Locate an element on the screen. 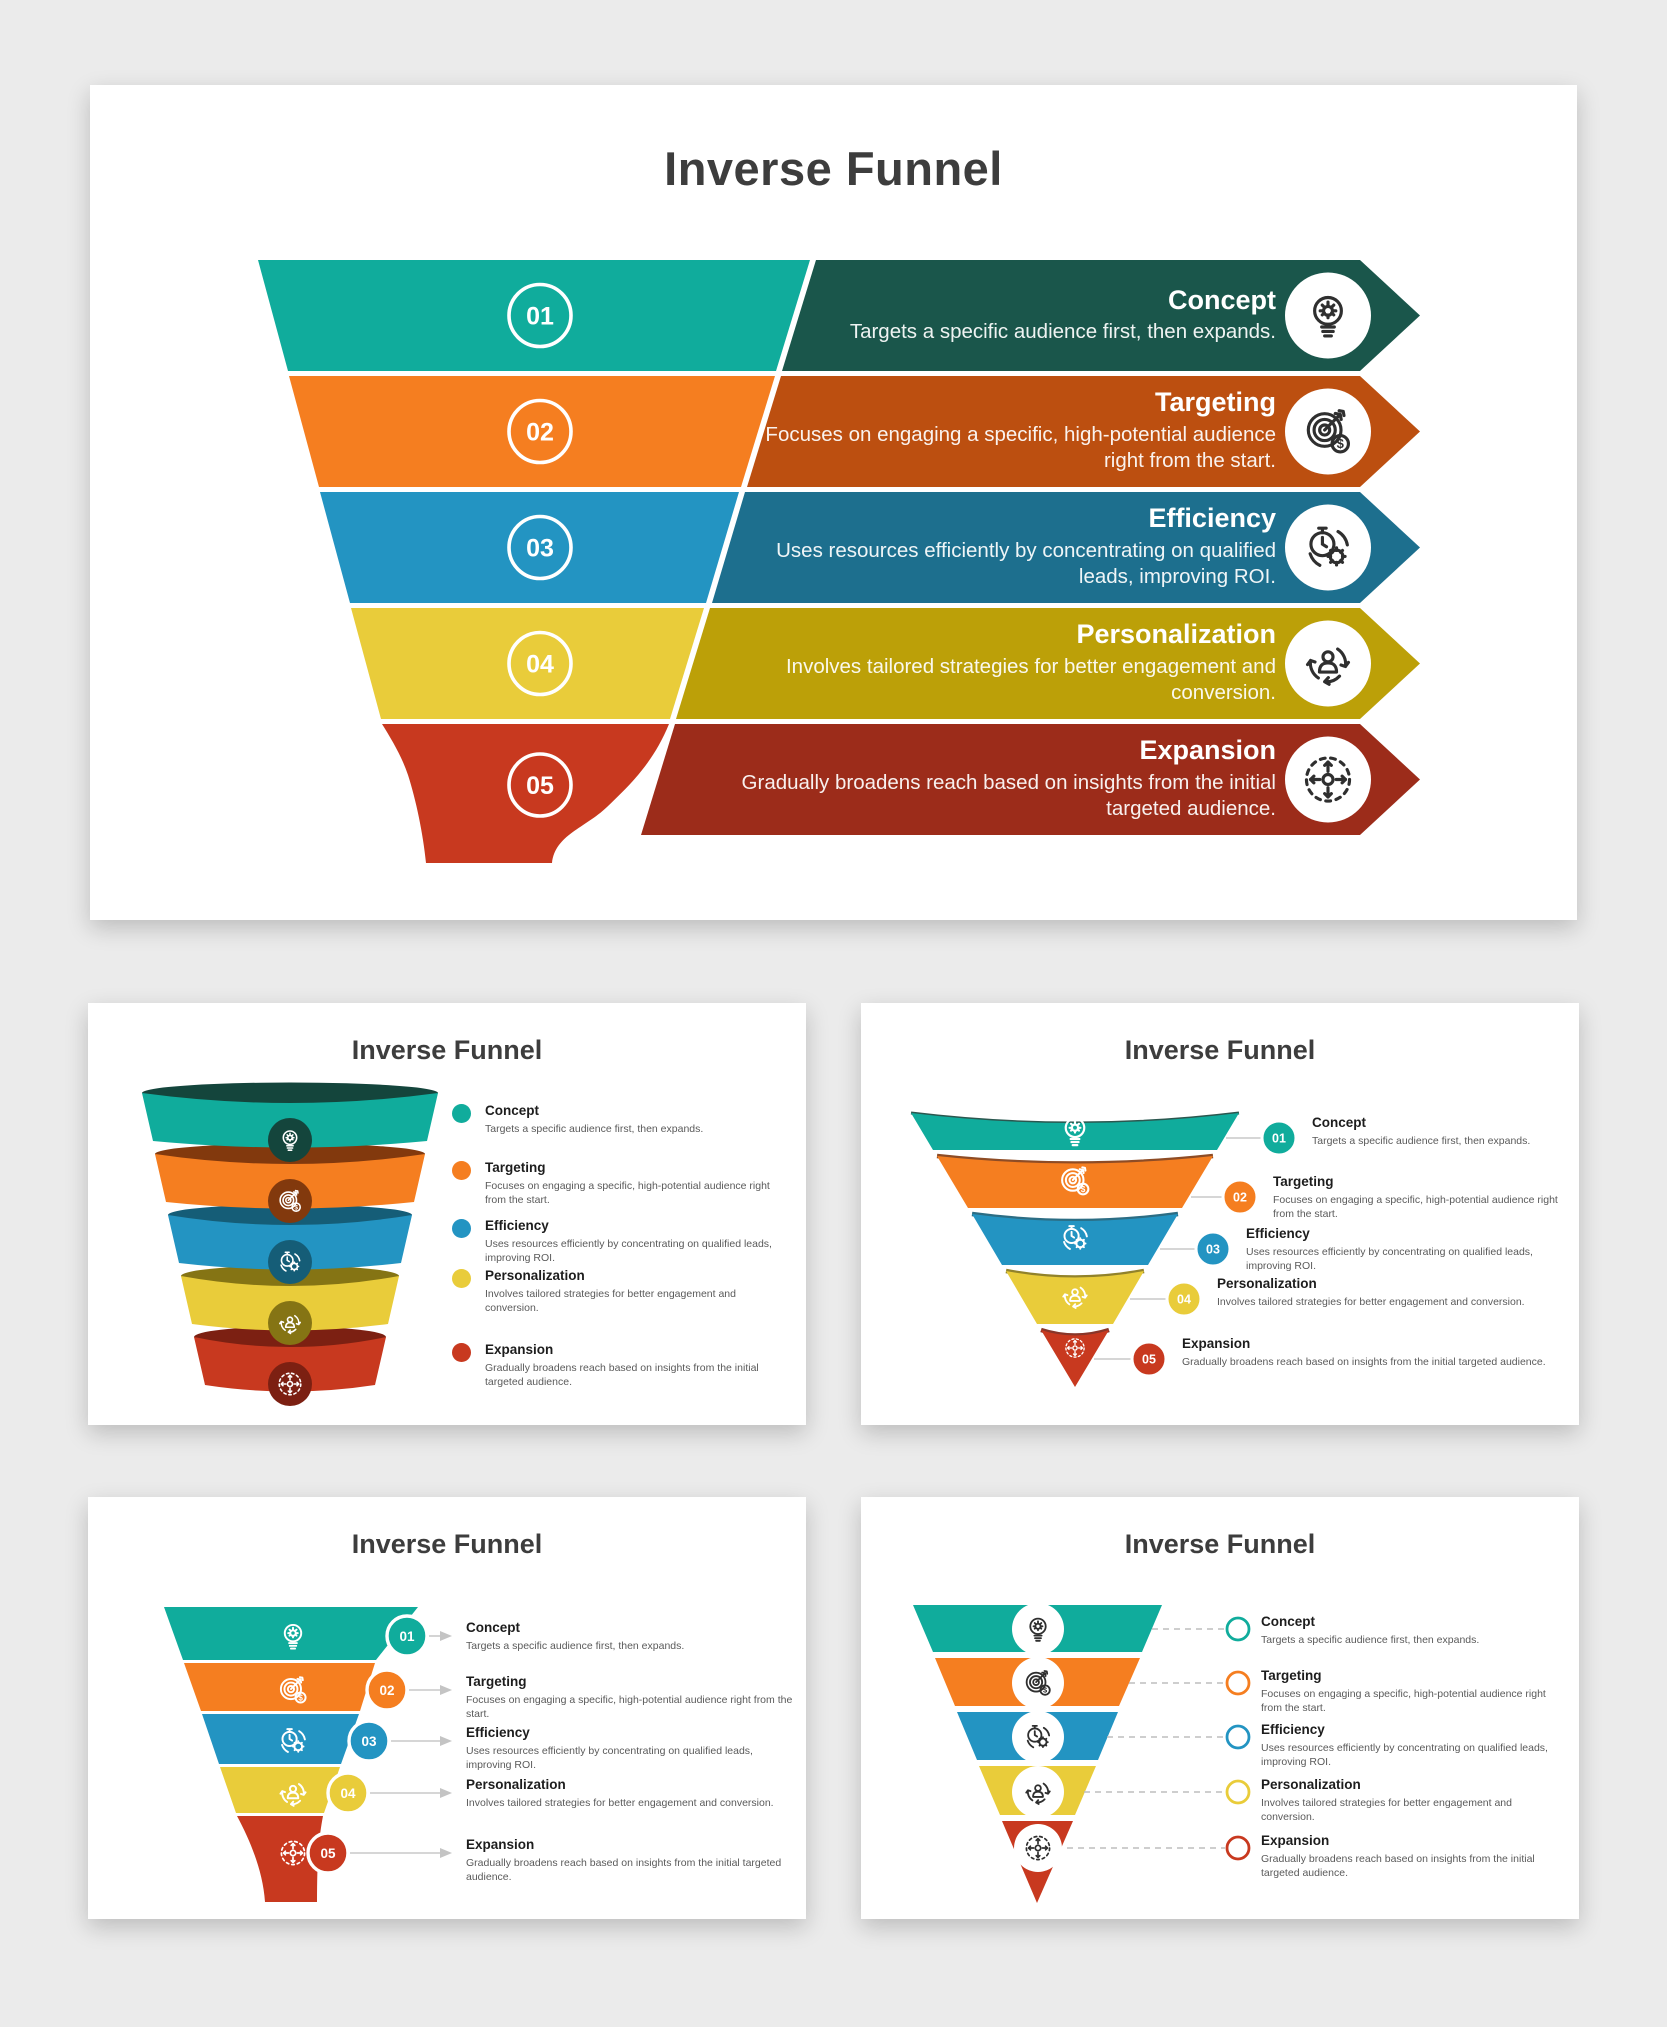 The image size is (1667, 2027). slide-variant-stacked-funnel: Inverse Funnel is located at coordinates (447, 1214).